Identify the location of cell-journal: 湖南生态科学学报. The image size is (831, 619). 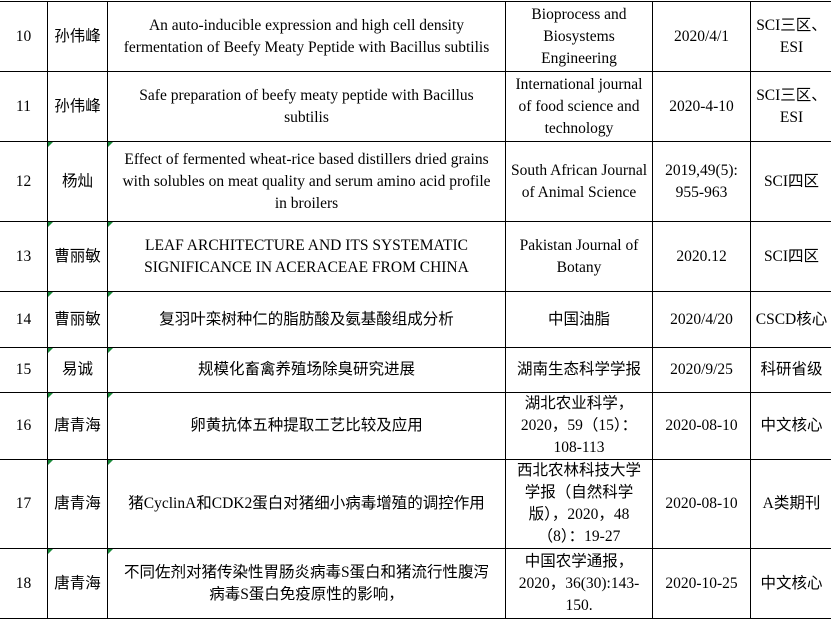
(579, 370).